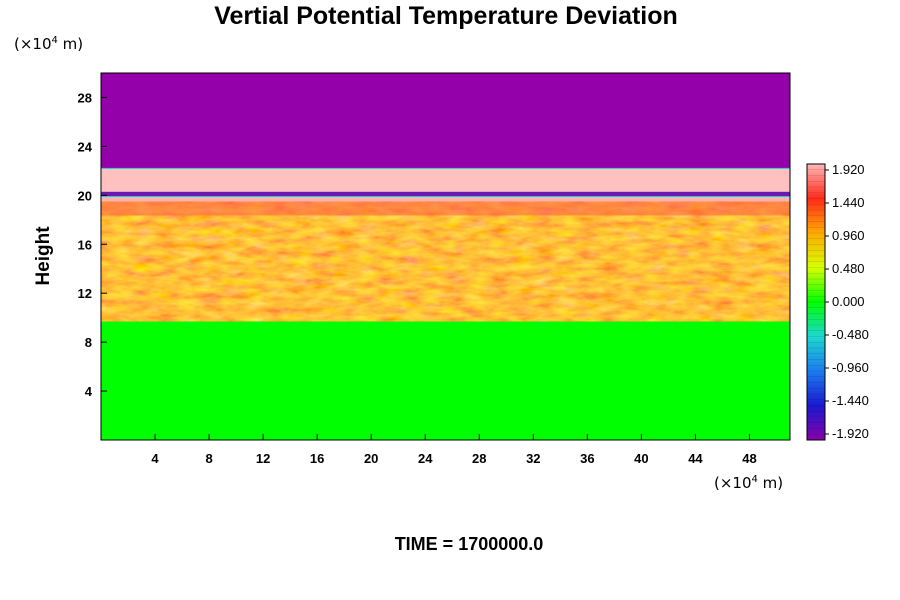 This screenshot has width=900, height=600. What do you see at coordinates (850, 367) in the screenshot?
I see `colorbar-label: -0.960` at bounding box center [850, 367].